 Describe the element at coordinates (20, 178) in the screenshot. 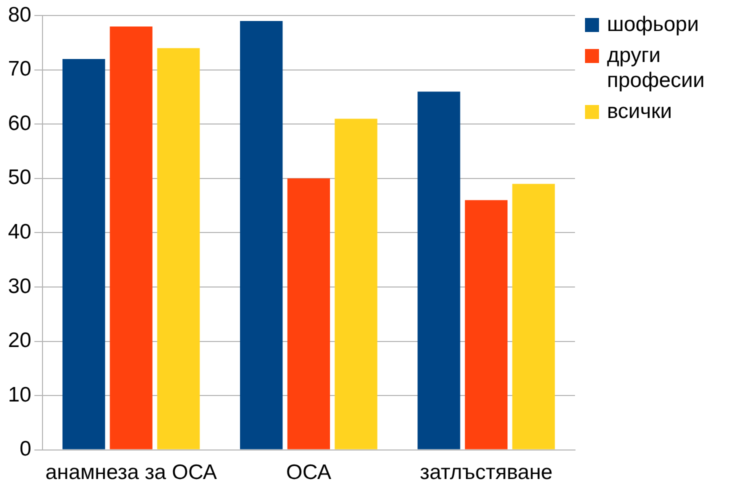

I see `y-tick-label: 50` at that location.